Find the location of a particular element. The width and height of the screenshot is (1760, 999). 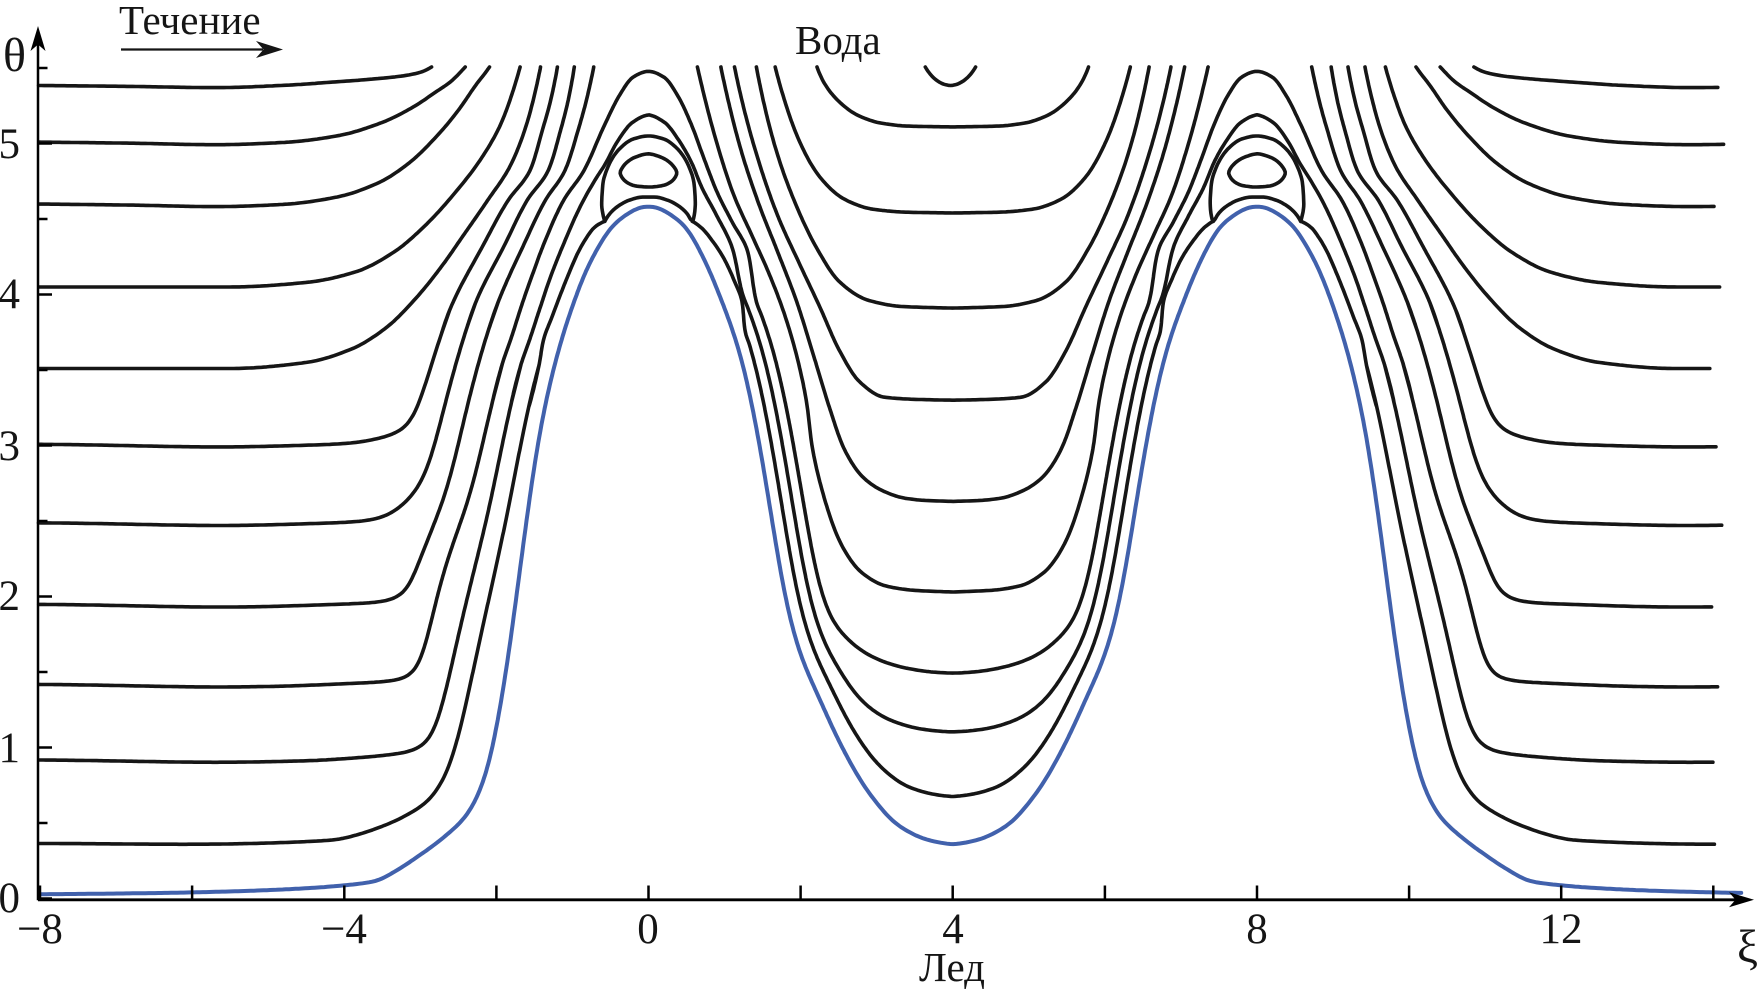

svg-text: Лед is located at coordinates (952, 967).